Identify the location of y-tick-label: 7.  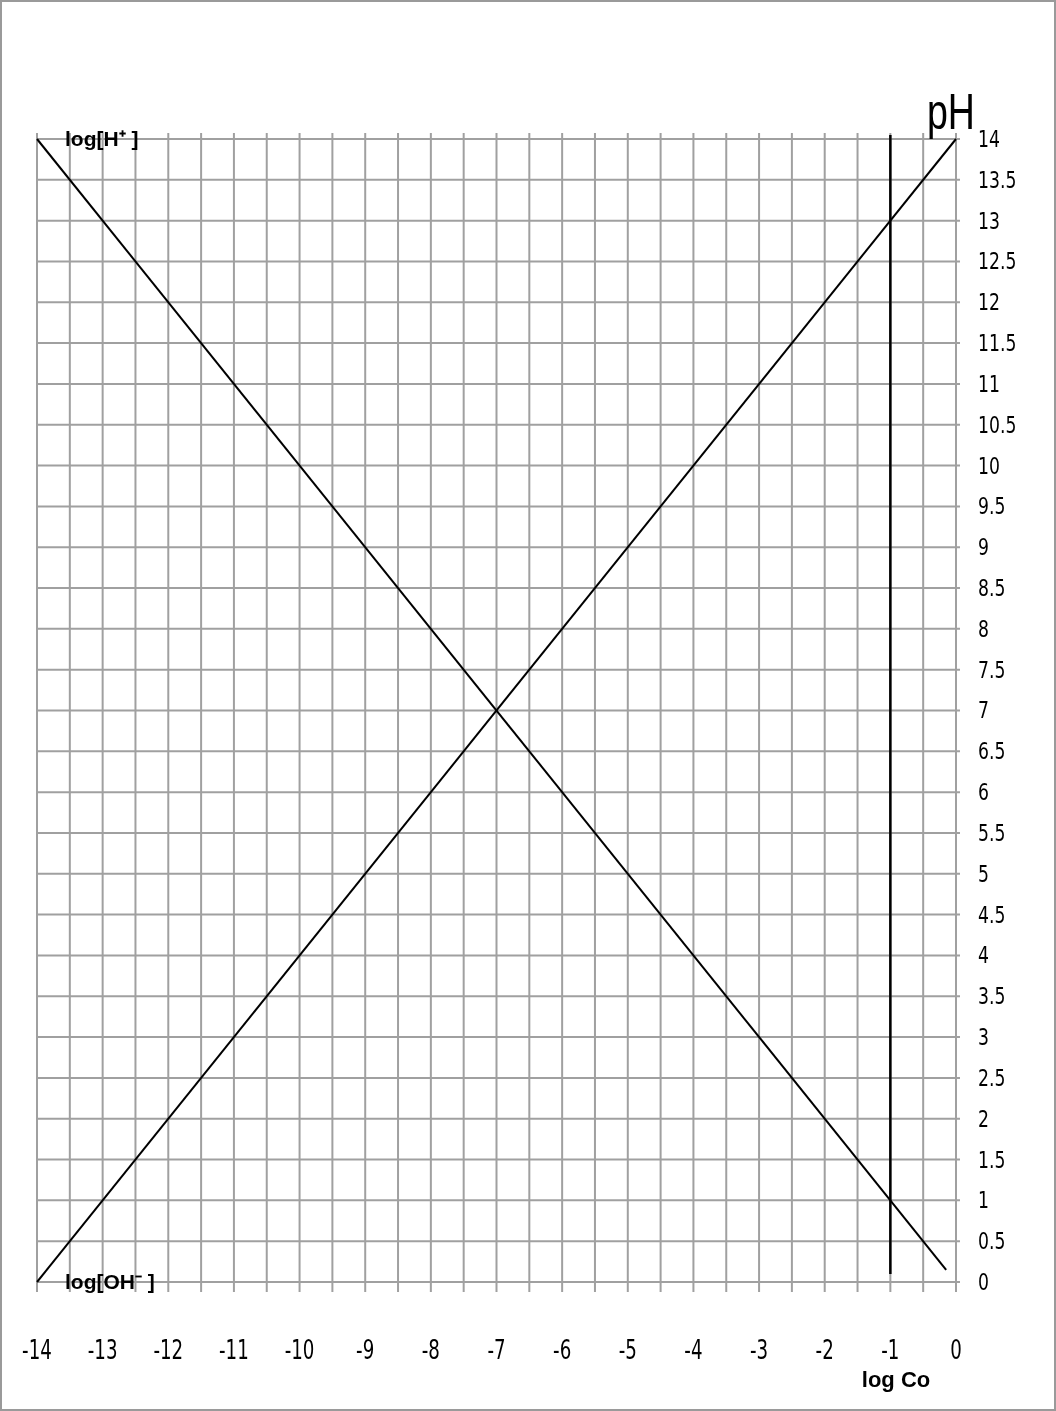
(983, 711).